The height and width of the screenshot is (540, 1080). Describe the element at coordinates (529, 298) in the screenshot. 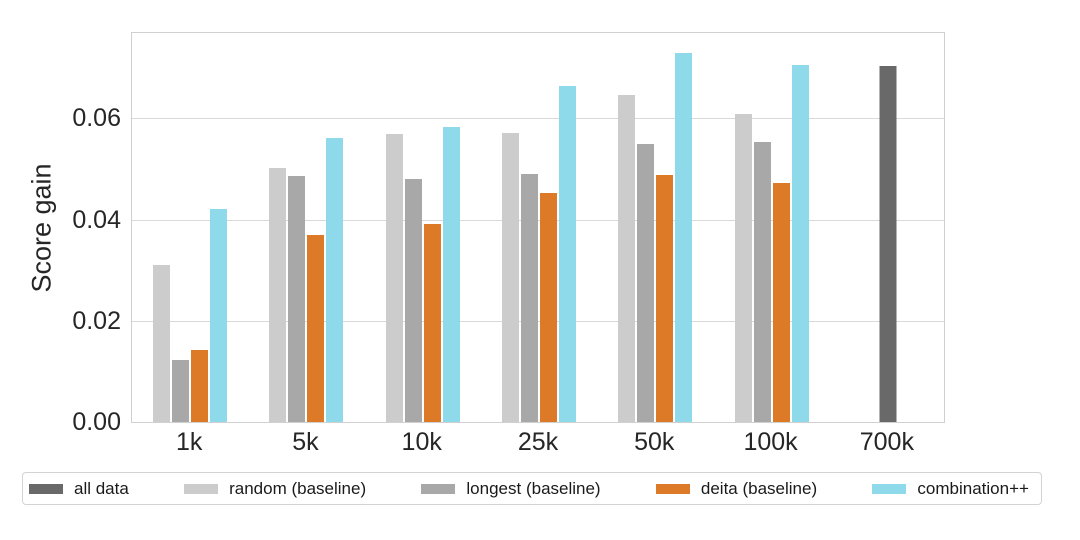

I see `bar-longest-baseline--25k` at that location.